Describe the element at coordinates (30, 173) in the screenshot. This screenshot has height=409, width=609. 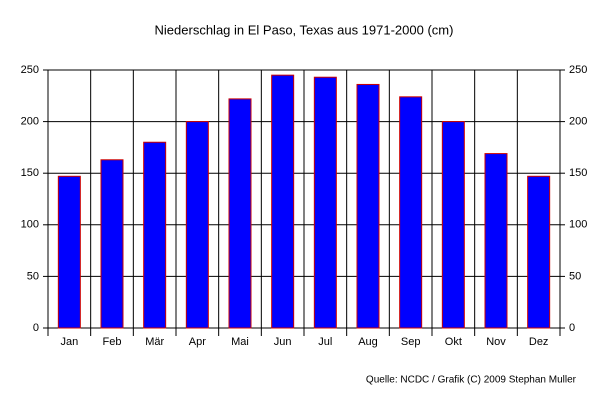
I see `y-tick-label: 150` at that location.